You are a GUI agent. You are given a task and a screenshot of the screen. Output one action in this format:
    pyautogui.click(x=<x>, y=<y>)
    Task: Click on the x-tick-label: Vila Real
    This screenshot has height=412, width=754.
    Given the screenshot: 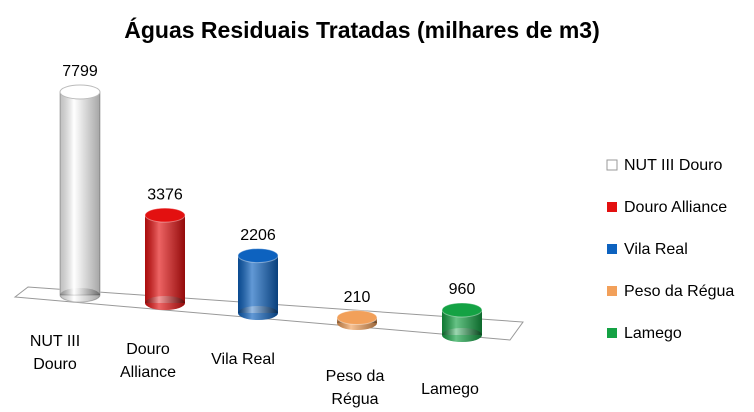 What is the action you would take?
    pyautogui.click(x=243, y=359)
    